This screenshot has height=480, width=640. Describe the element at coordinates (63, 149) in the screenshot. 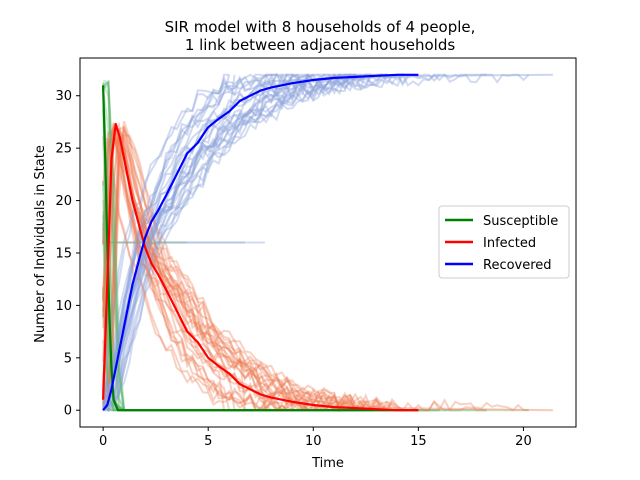

I see `y-tick-label: 25` at that location.